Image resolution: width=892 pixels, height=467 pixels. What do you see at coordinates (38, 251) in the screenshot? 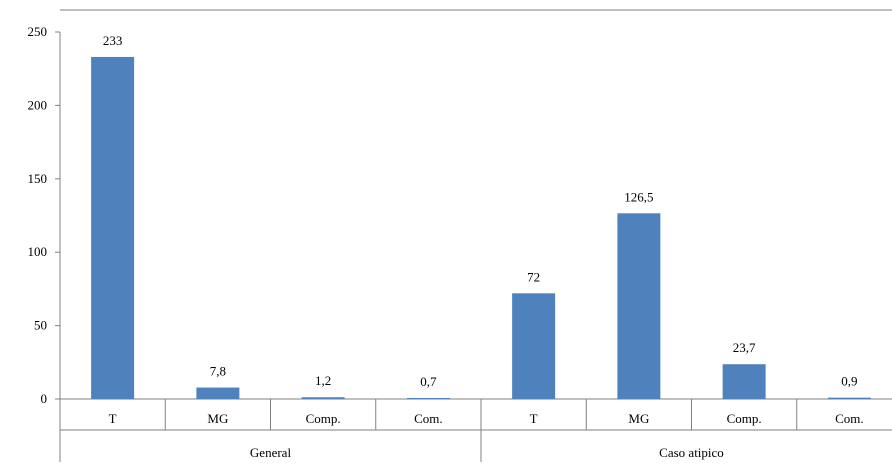
I see `y-tick-label: 100` at bounding box center [38, 251].